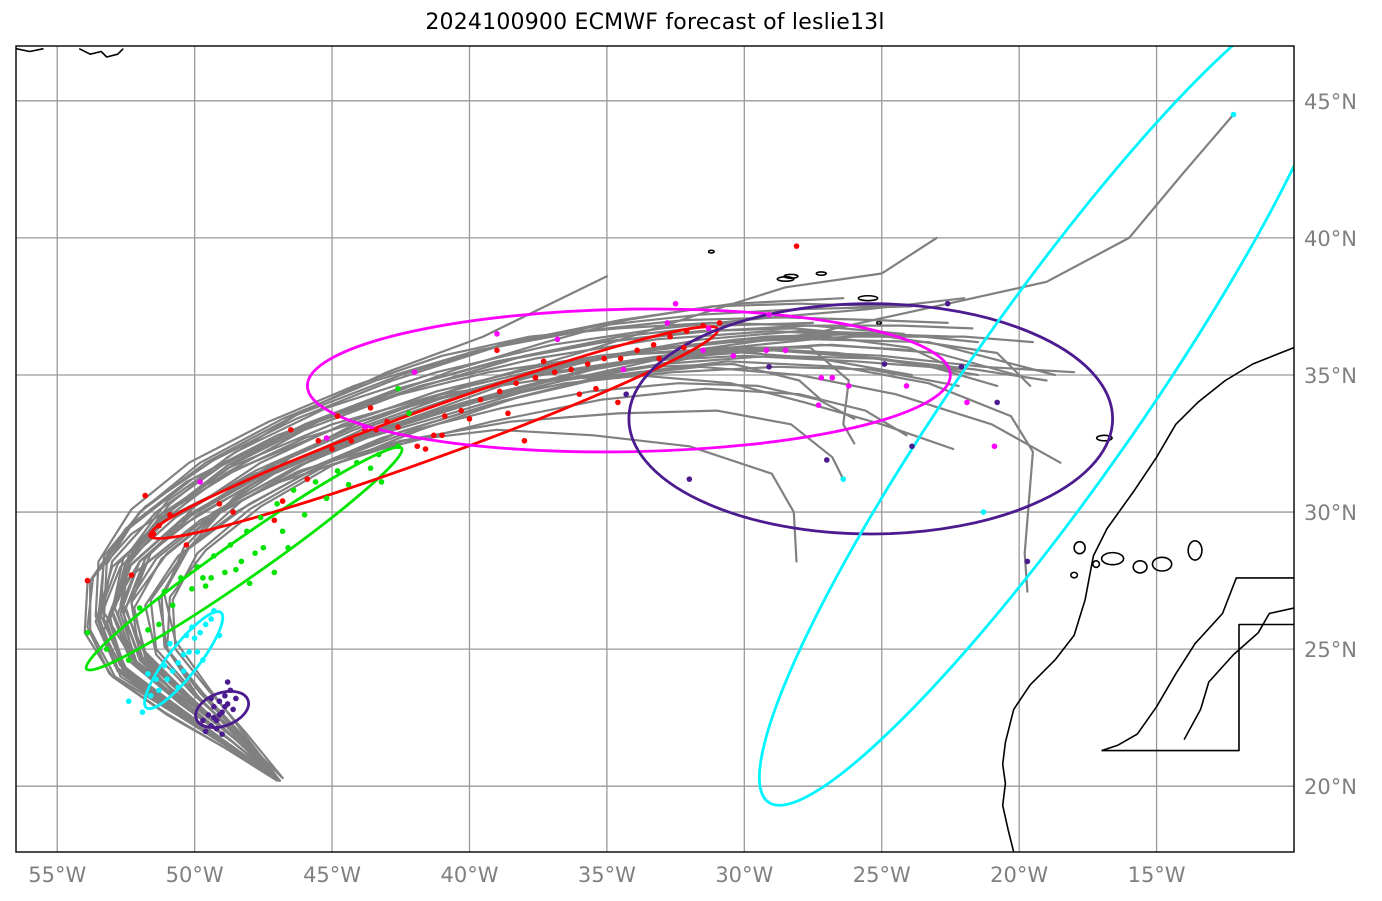 The width and height of the screenshot is (1382, 901). I want to click on longitude-tick-label: 30°W, so click(744, 875).